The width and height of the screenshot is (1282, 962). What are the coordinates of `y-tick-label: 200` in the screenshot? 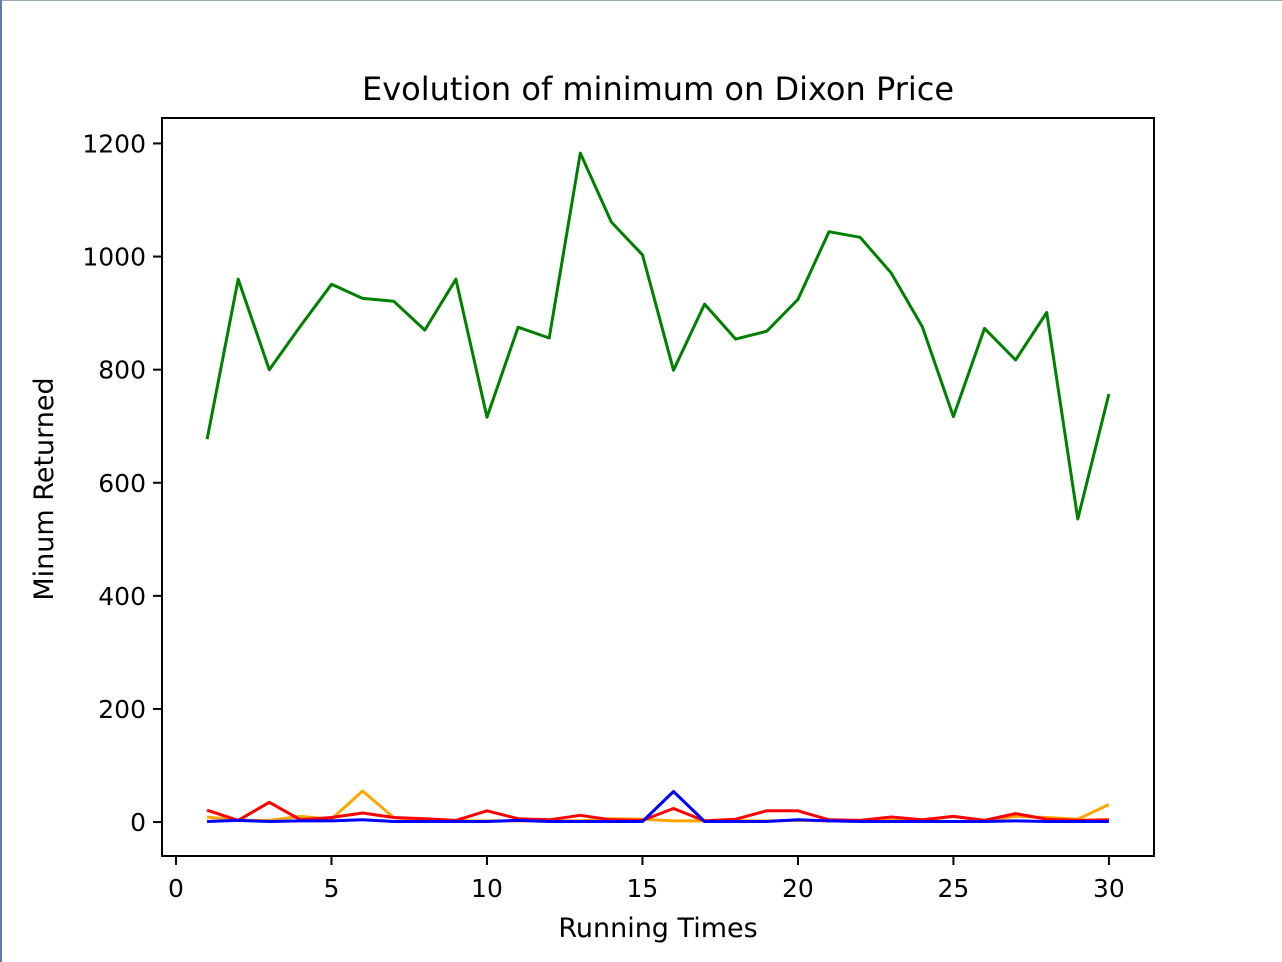 It's located at (122, 709).